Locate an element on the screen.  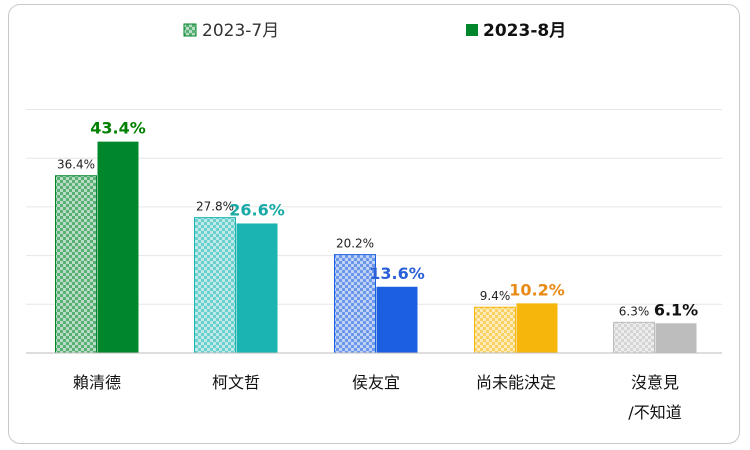
category-labels: 賴清德 柯文哲 侯友宜 尚未能決定 沒意見 /不知道 is located at coordinates (377, 397).